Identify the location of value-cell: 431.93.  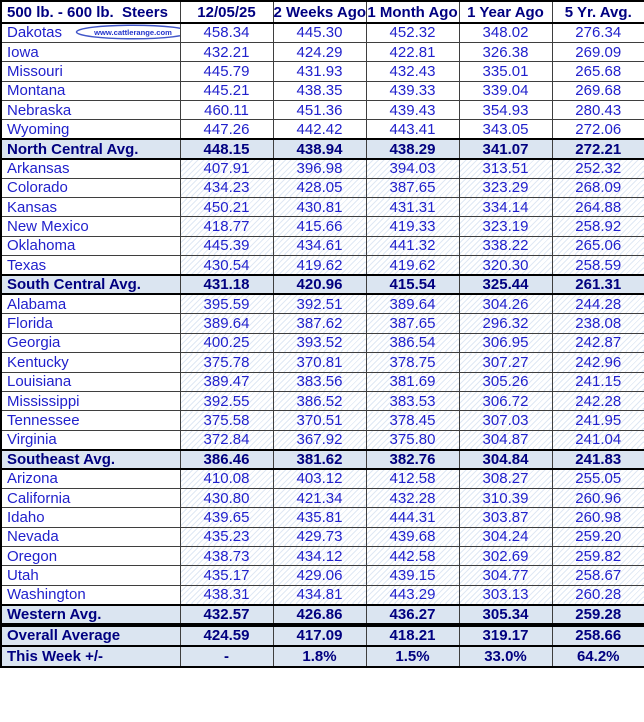
(319, 71).